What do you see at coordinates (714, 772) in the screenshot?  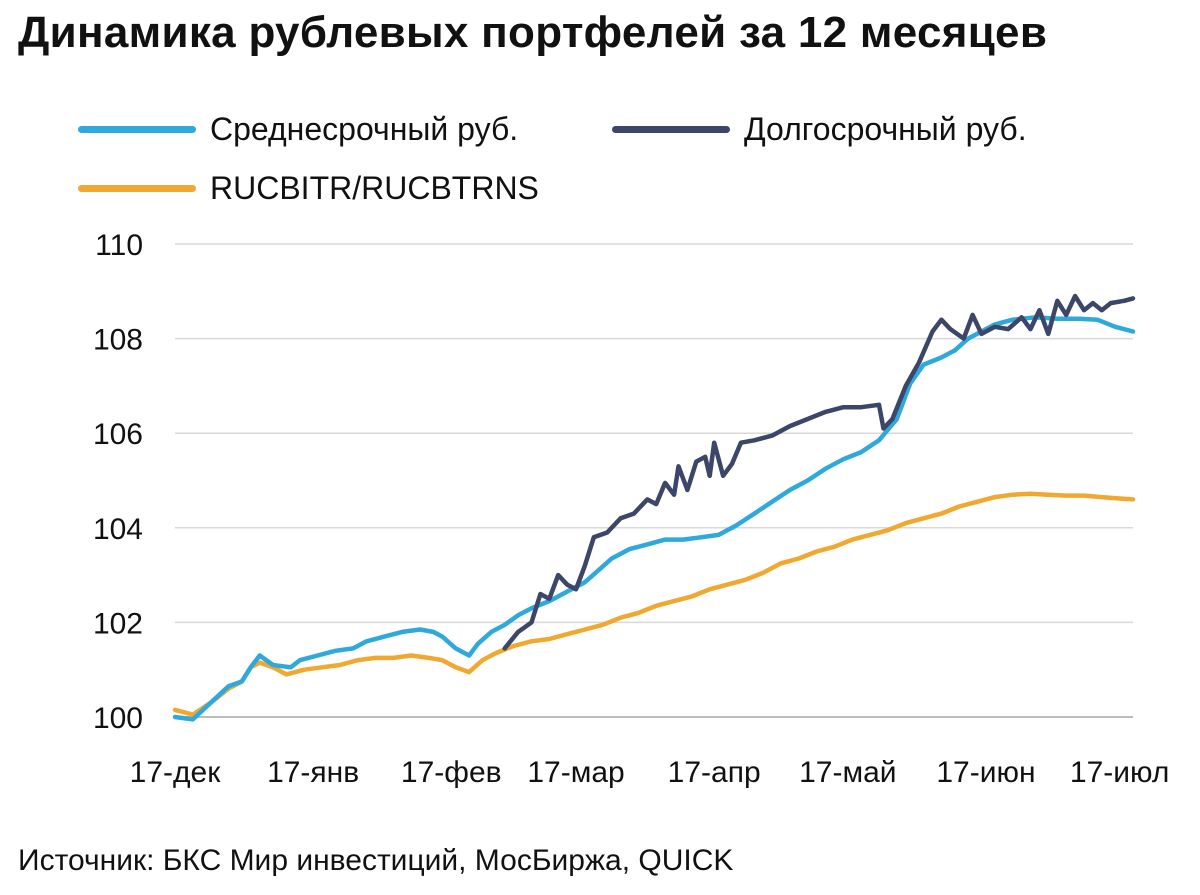 I see `x-tick-label-4: 17-апр` at bounding box center [714, 772].